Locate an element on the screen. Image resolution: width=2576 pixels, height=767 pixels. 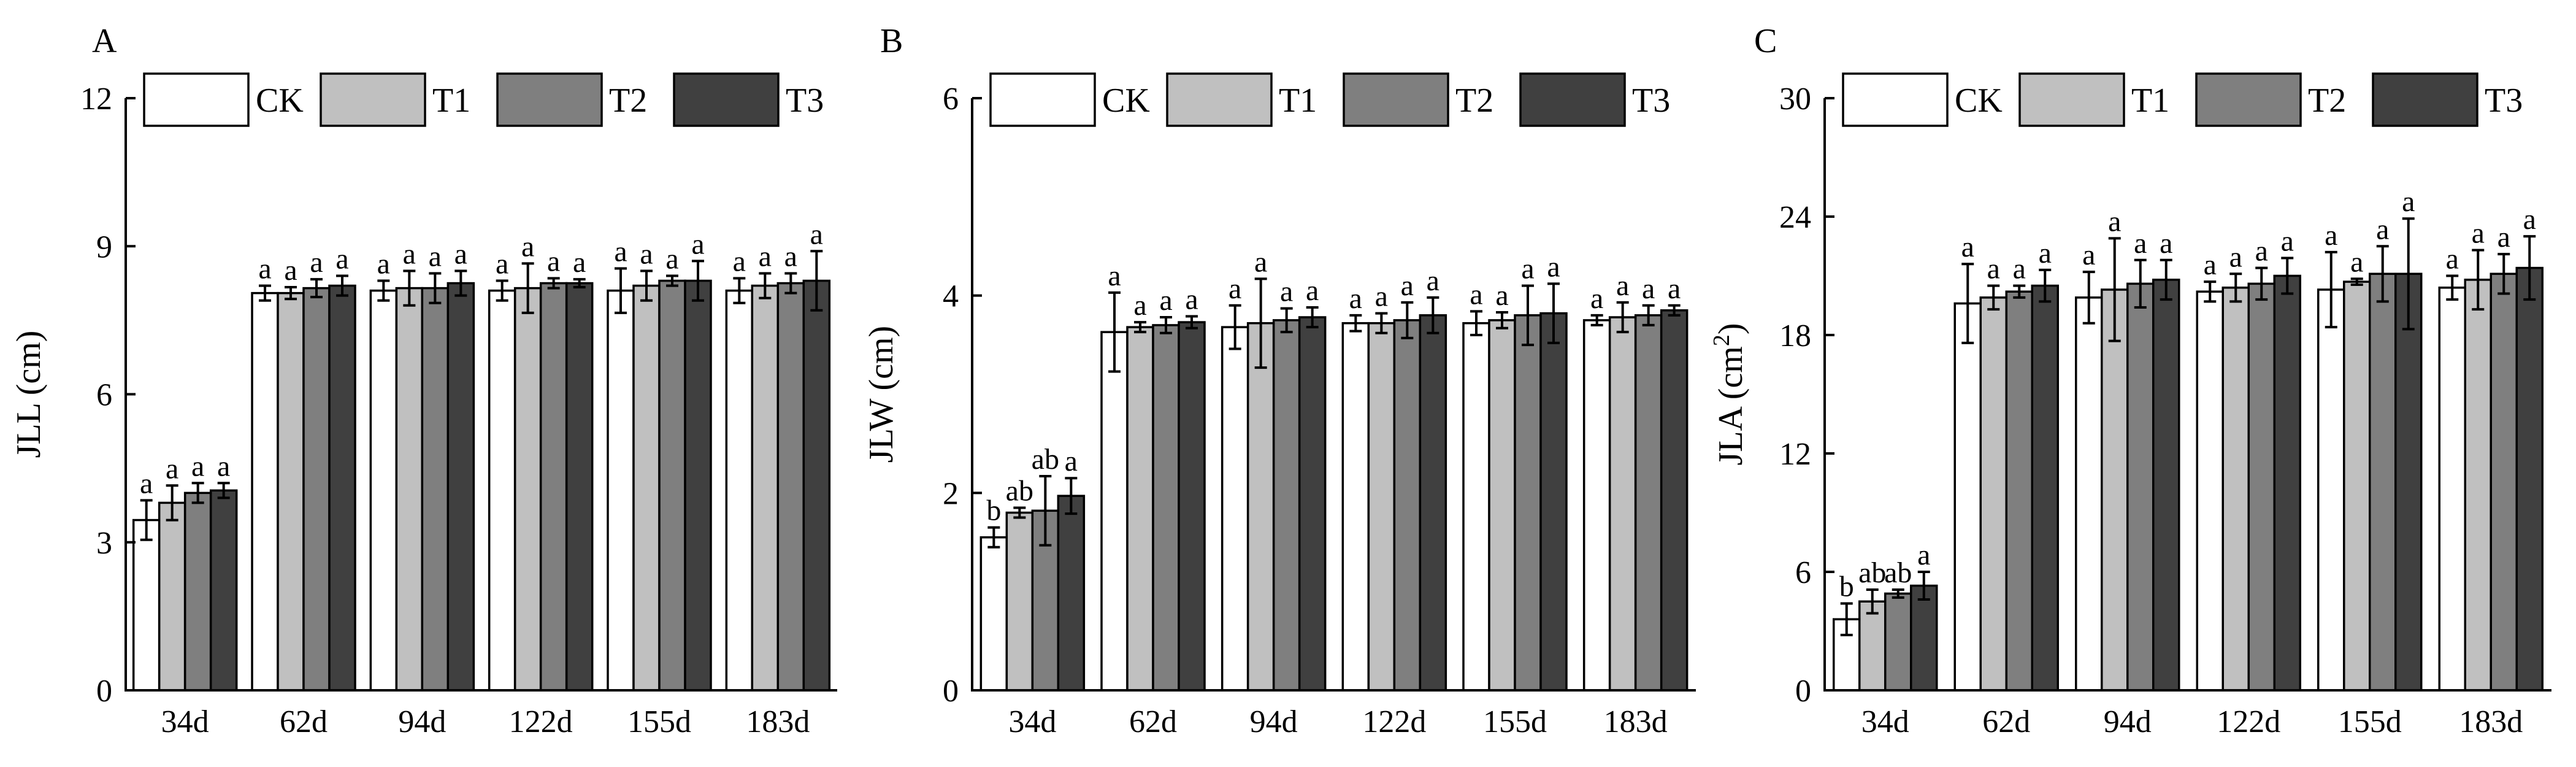
bar-t2-62d is located at coordinates (1166, 508).